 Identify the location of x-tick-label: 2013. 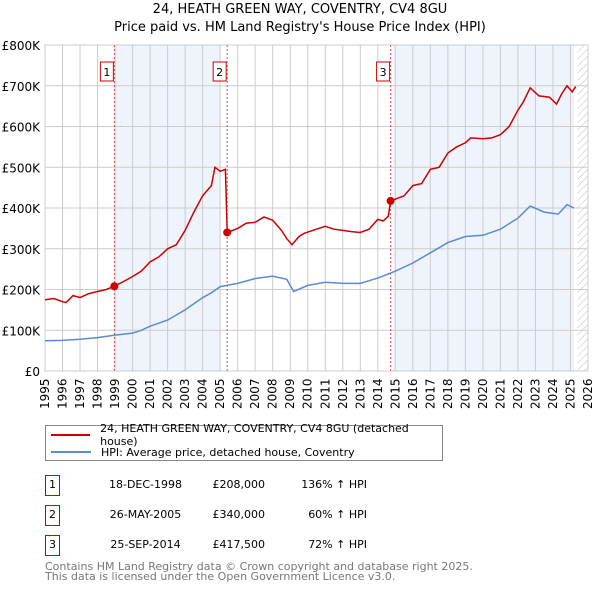
(360, 393).